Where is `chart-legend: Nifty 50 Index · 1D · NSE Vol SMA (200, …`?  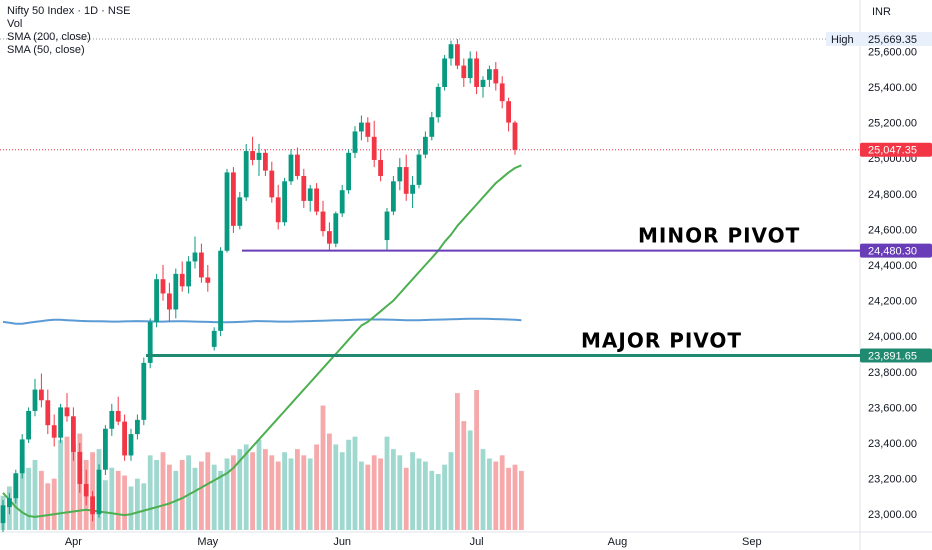 chart-legend: Nifty 50 Index · 1D · NSE Vol SMA (200, … is located at coordinates (69, 31).